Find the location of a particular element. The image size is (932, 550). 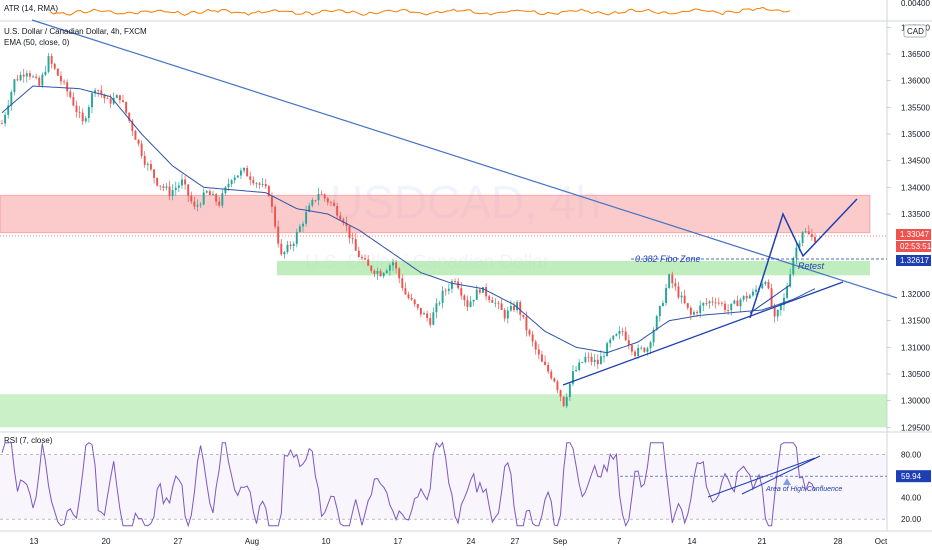

ascending-trendline is located at coordinates (703, 333).